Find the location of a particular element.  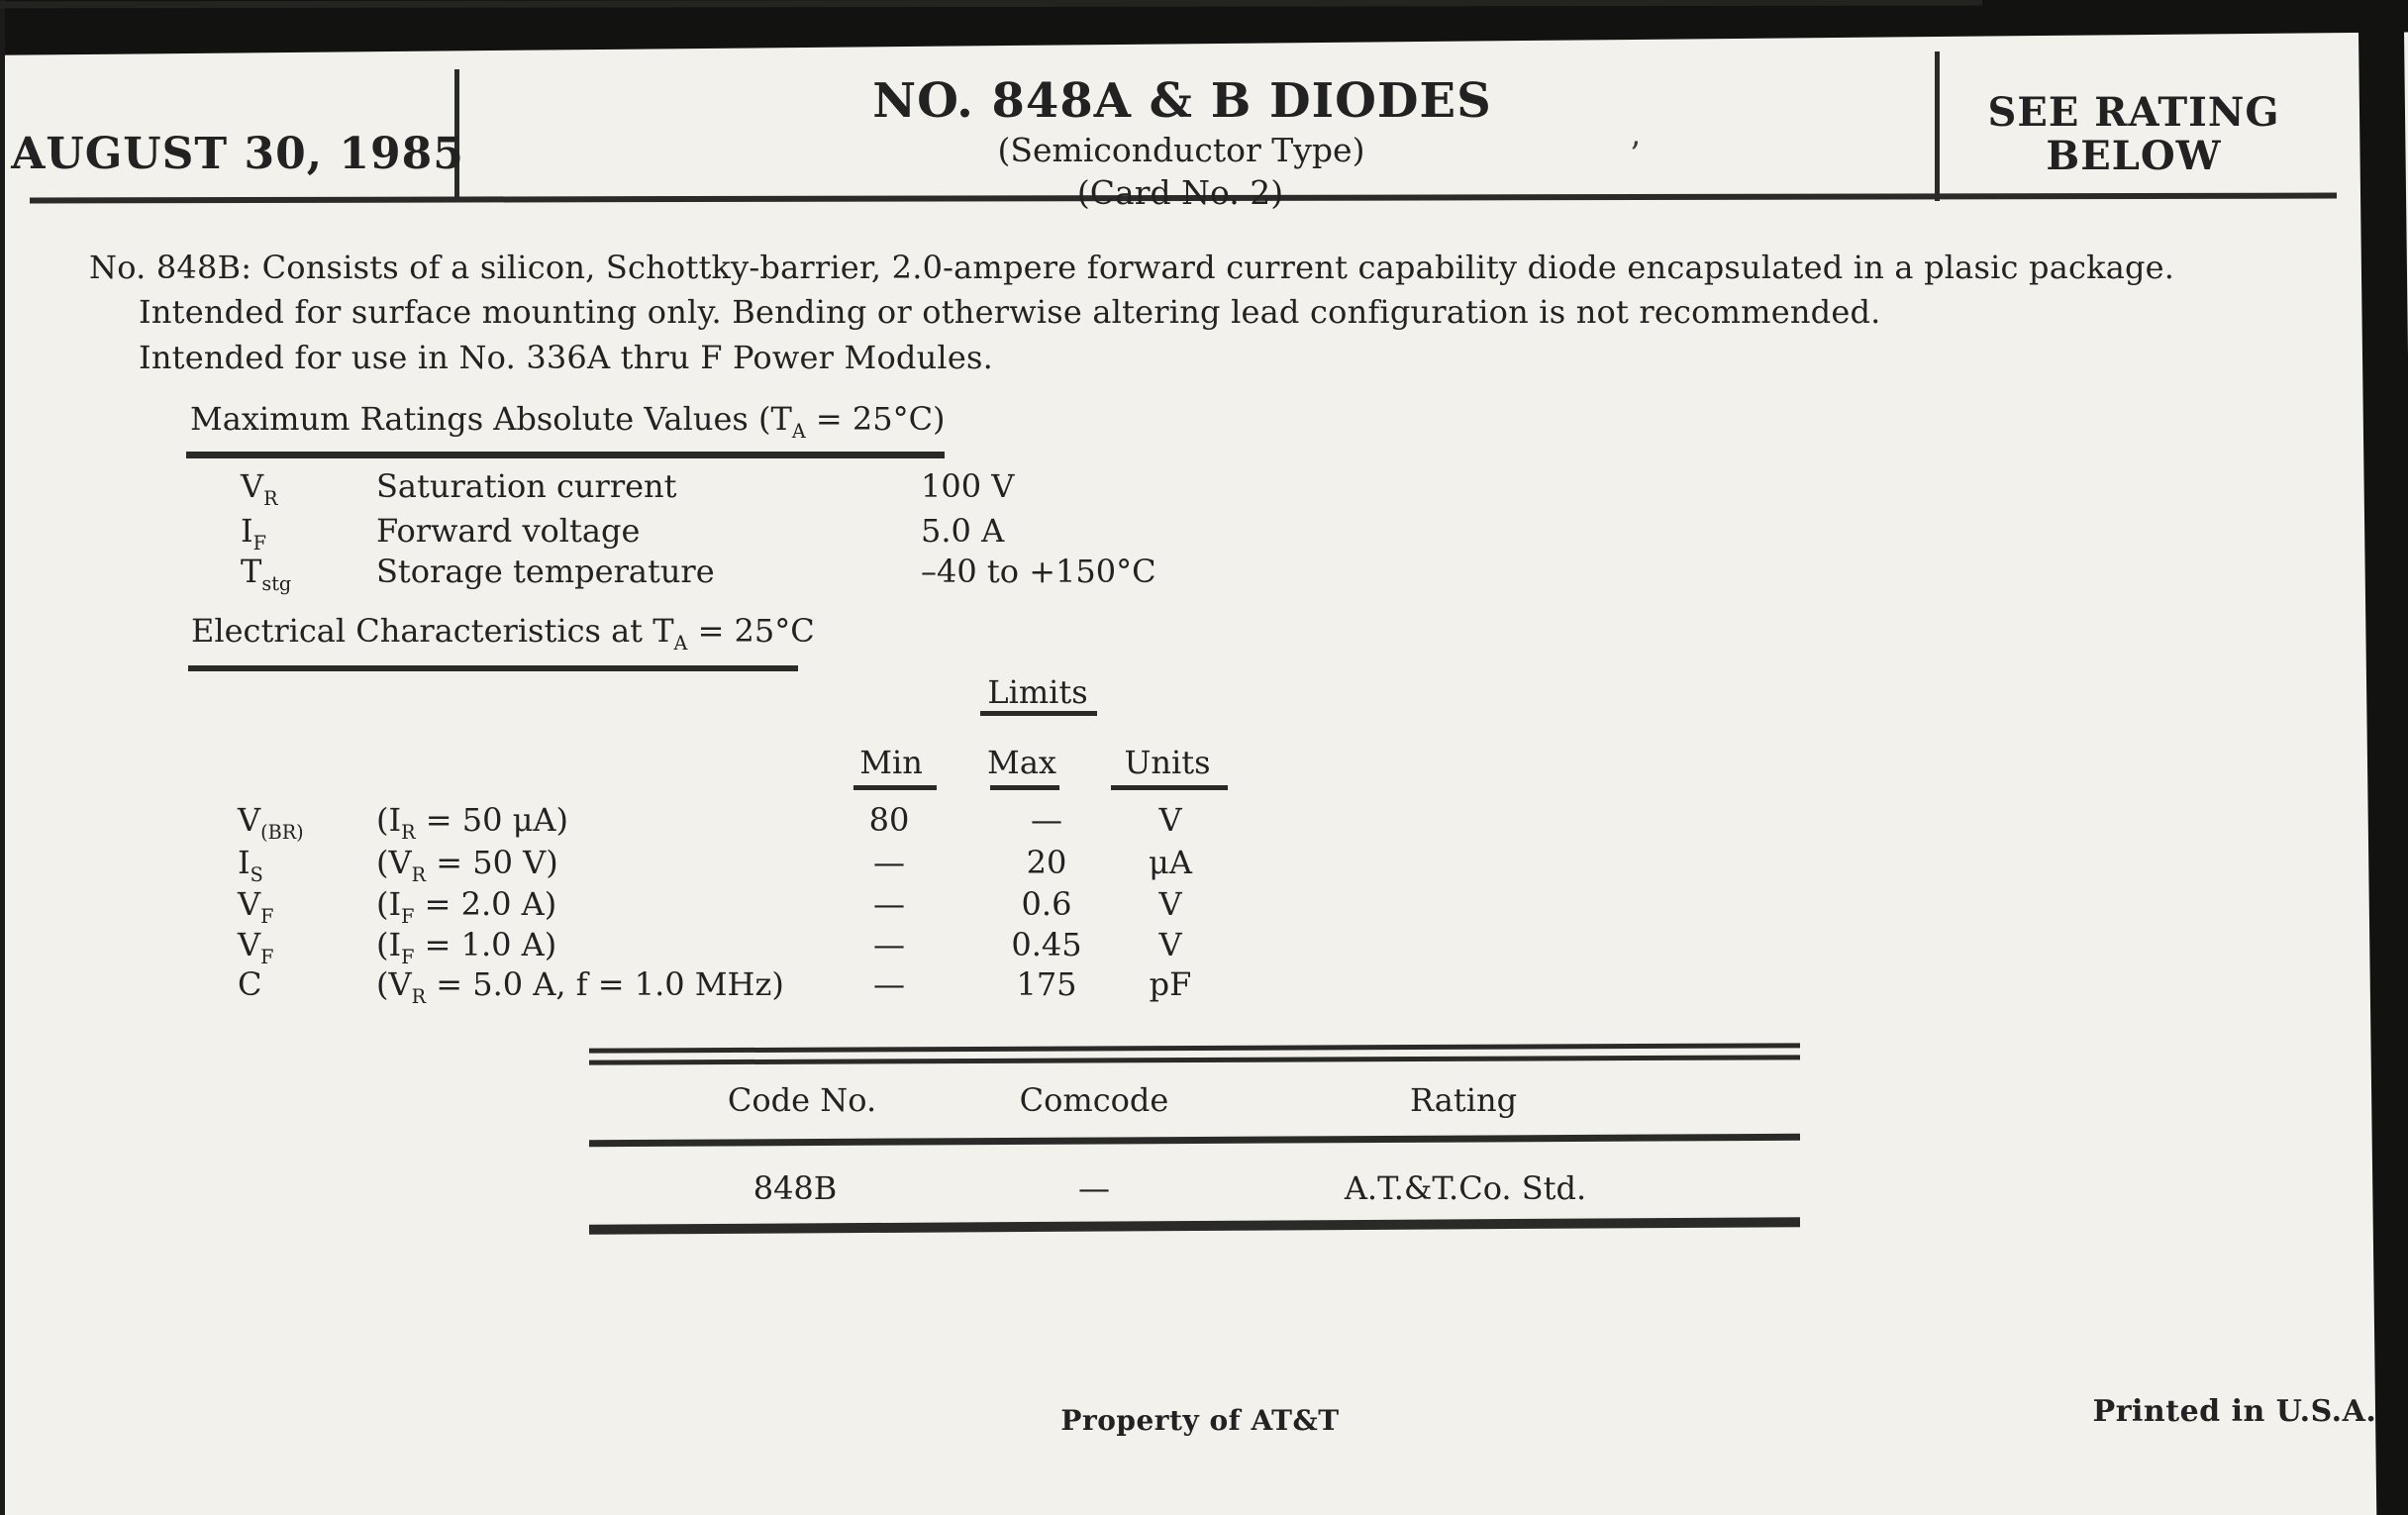

rating-note-line2: BELOW is located at coordinates (2134, 156).